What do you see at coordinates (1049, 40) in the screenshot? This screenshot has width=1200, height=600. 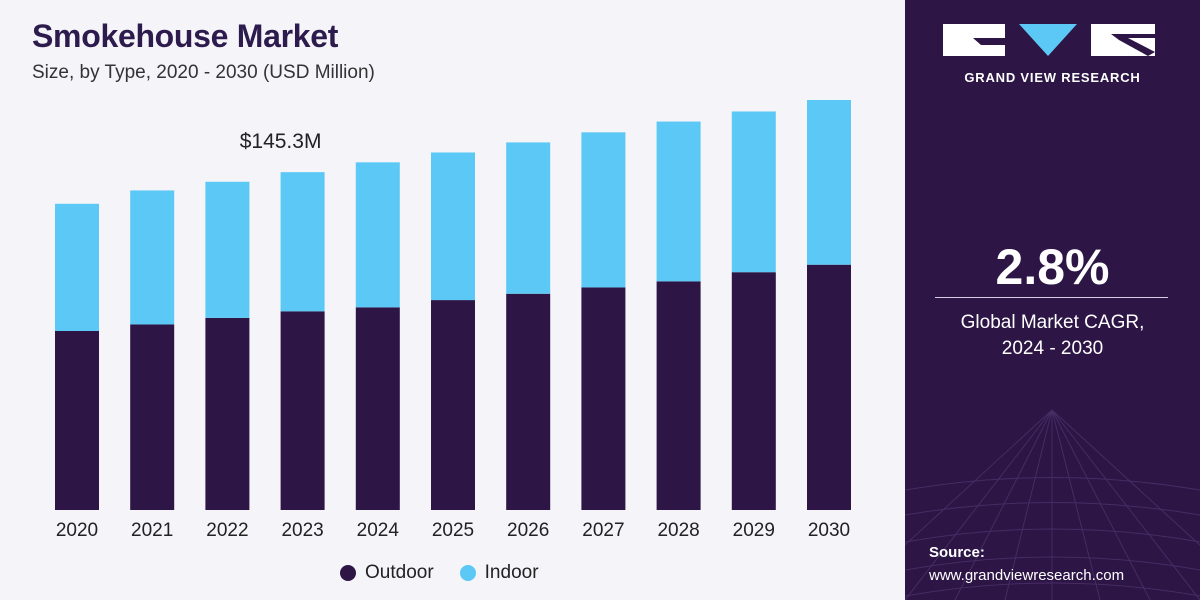 I see `gvr-logo-icon` at bounding box center [1049, 40].